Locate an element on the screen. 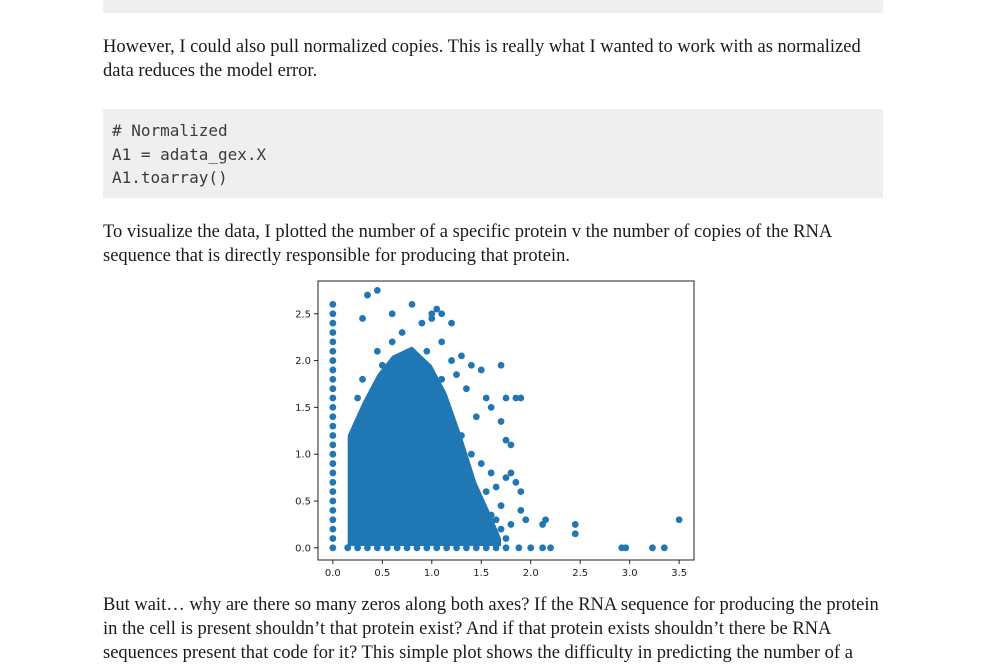 This screenshot has height=665, width=986. x-tick-label: 0.5 is located at coordinates (382, 573).